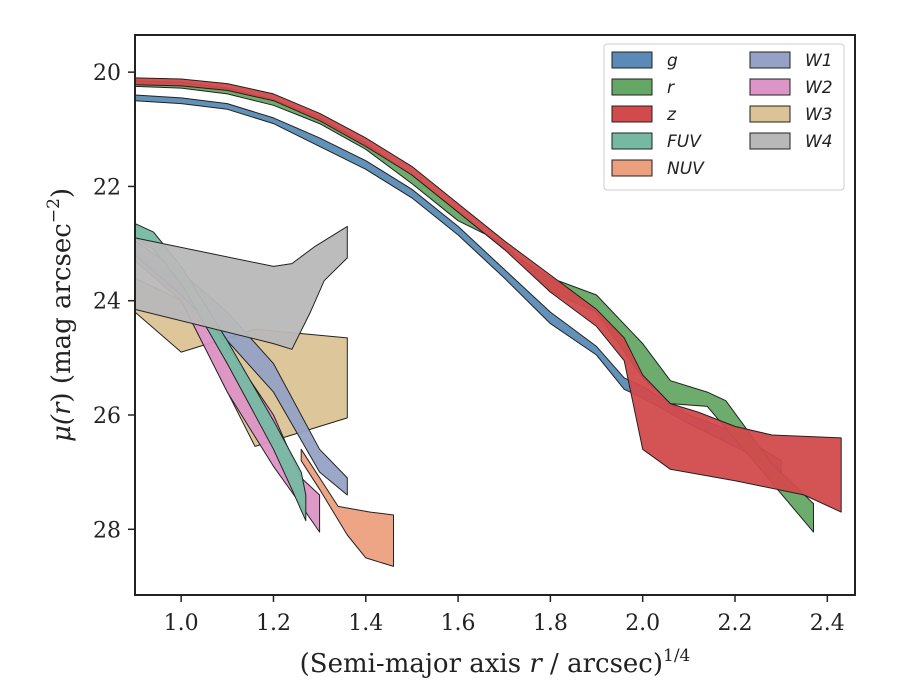 The height and width of the screenshot is (700, 900). Describe the element at coordinates (181, 623) in the screenshot. I see `x-tick-label: 1.0` at that location.